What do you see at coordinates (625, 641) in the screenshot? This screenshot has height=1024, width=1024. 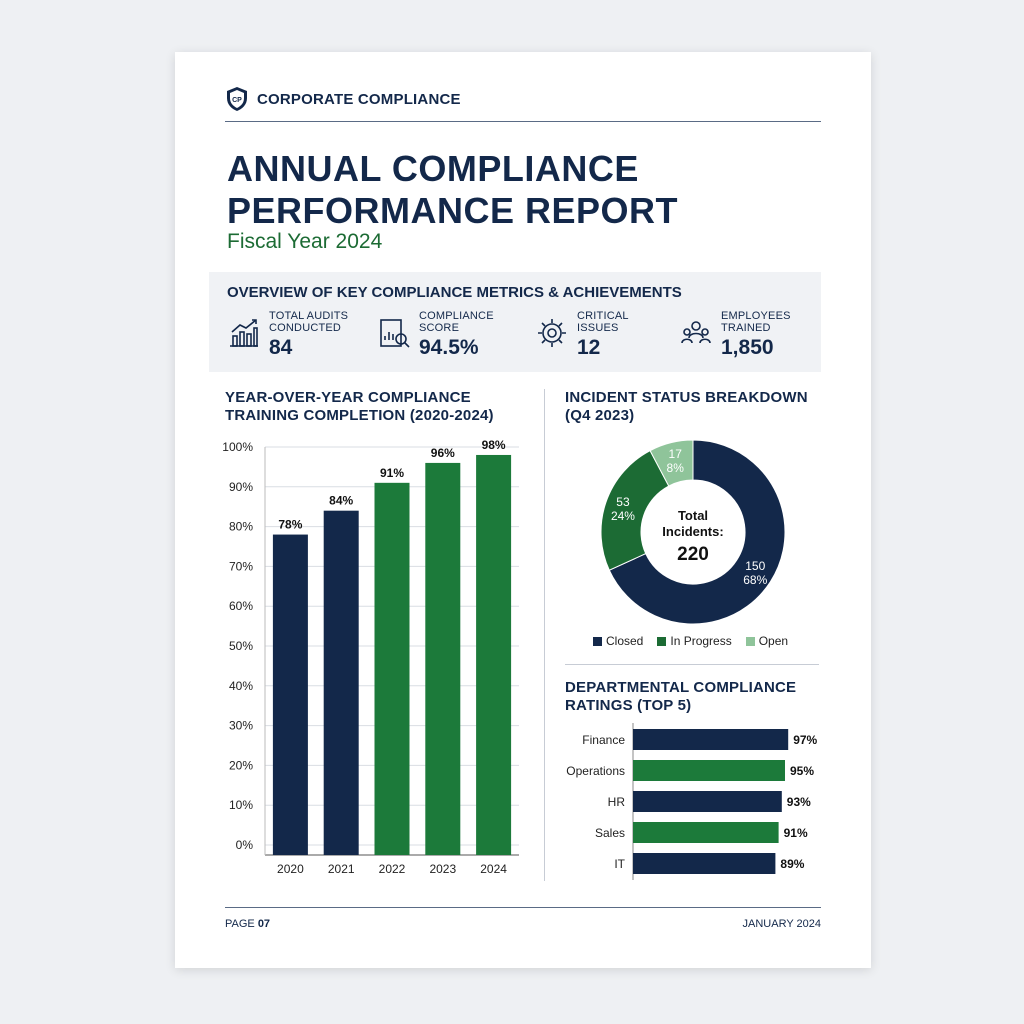 I see `legend-label: Closed` at bounding box center [625, 641].